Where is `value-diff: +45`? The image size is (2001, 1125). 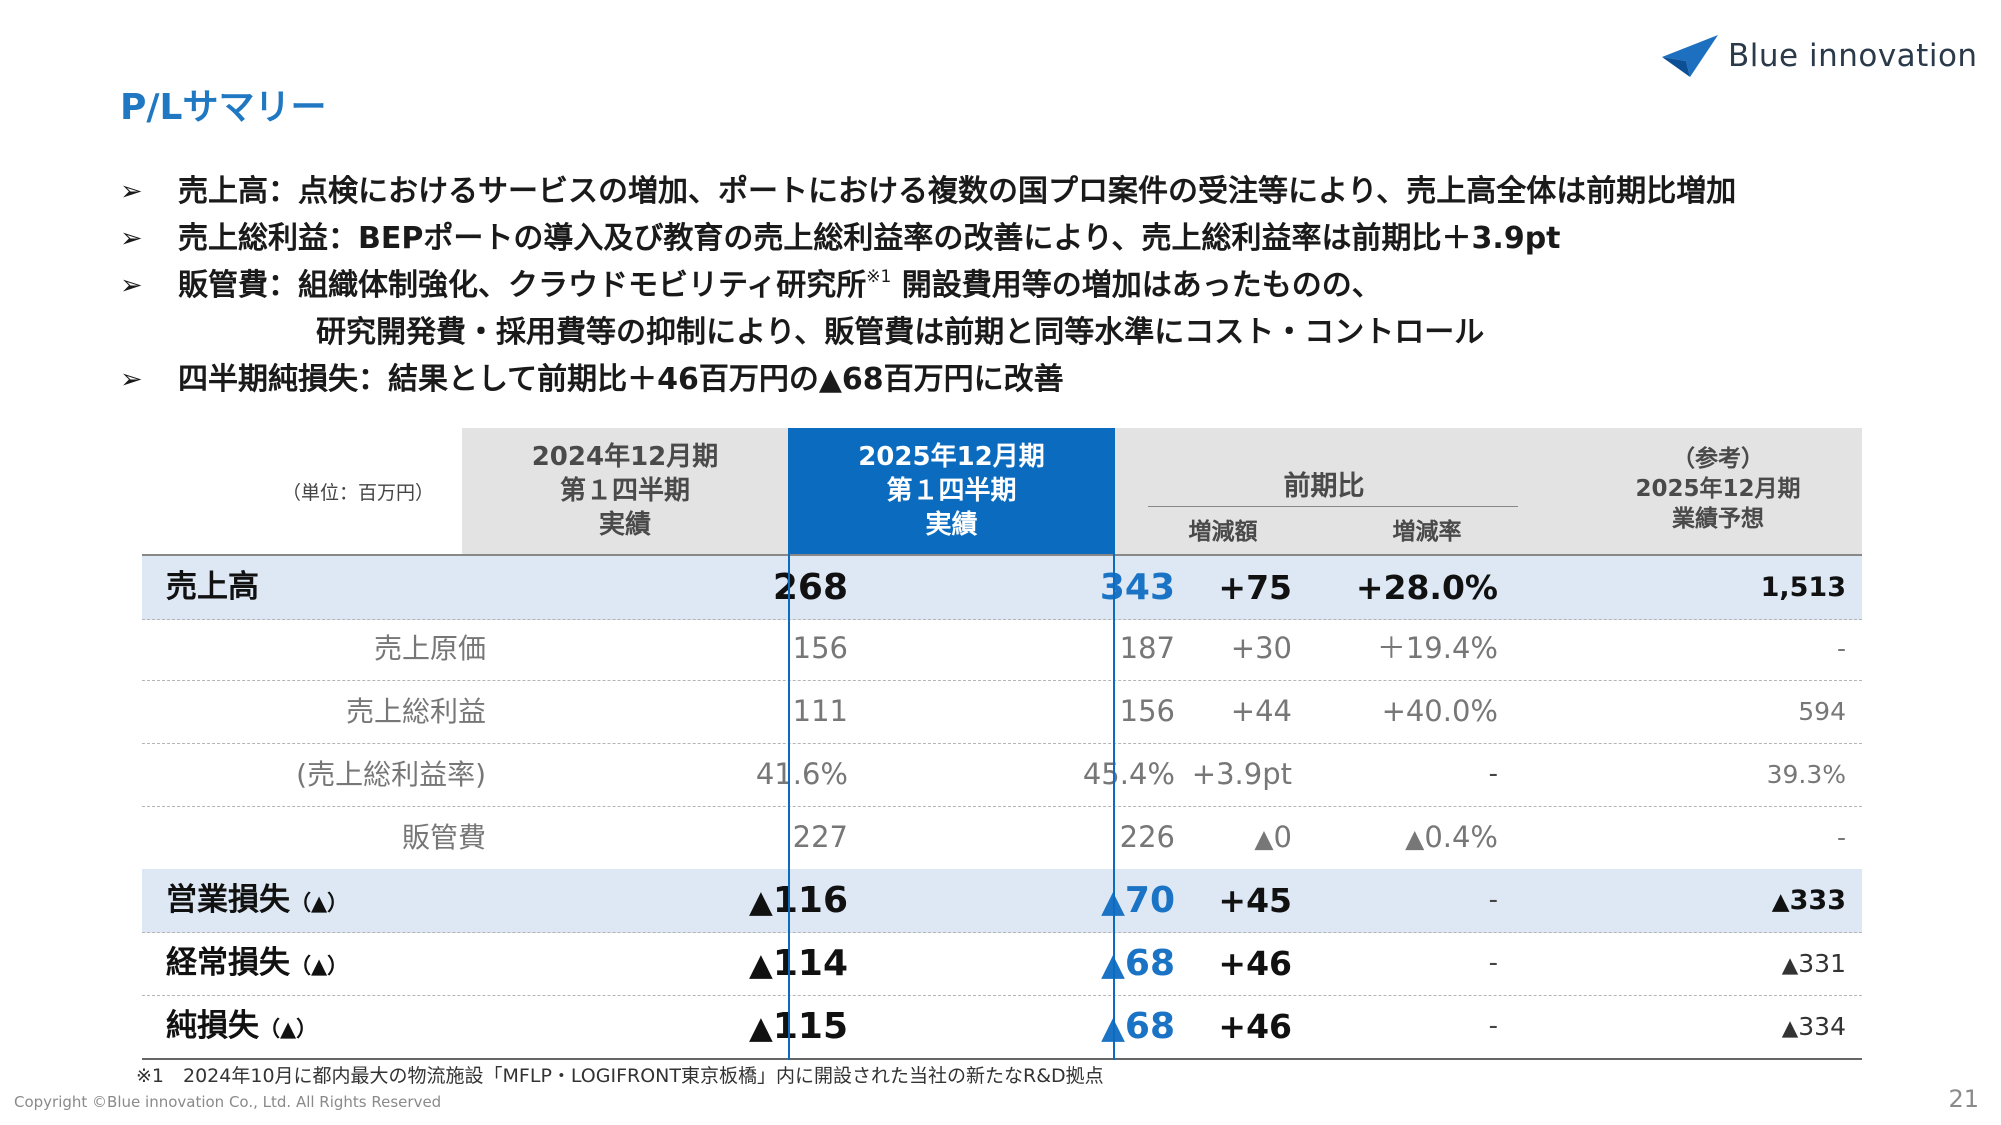
value-diff: +45 is located at coordinates (1255, 900).